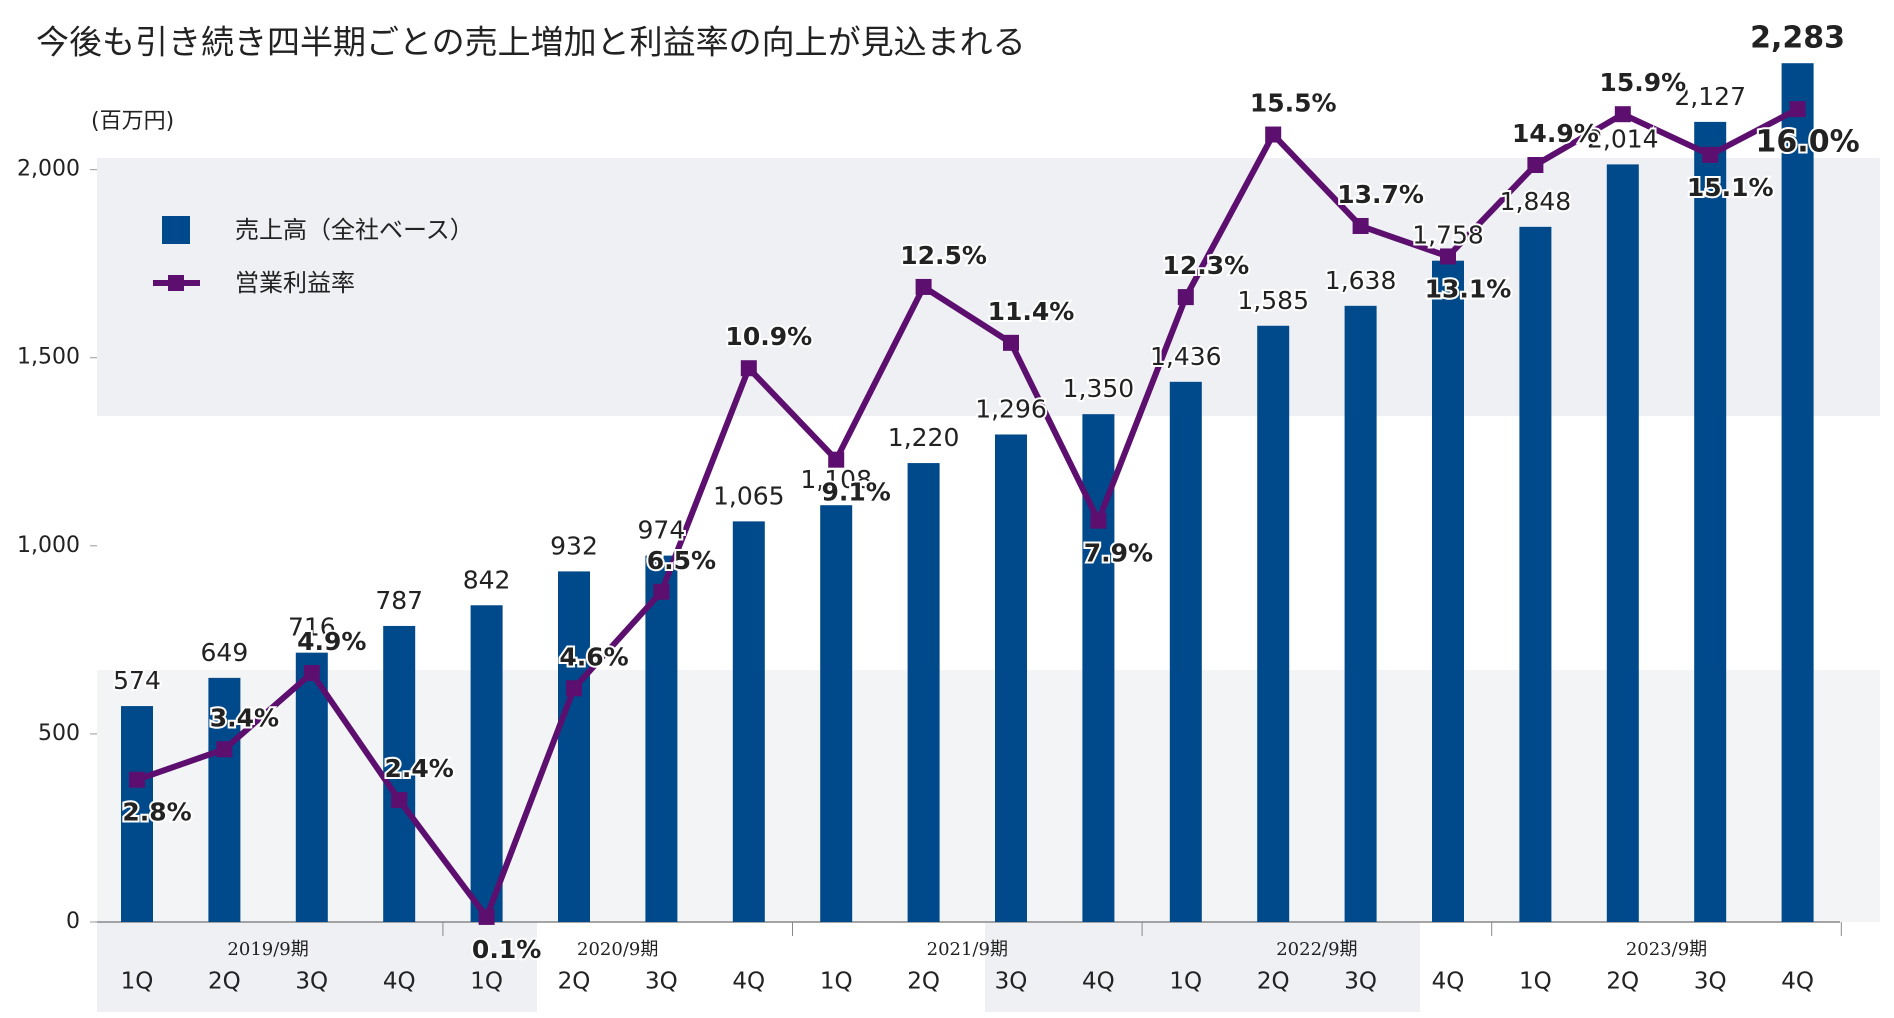 The height and width of the screenshot is (1018, 1894). I want to click on line-value-label: 0.1%, so click(506, 949).